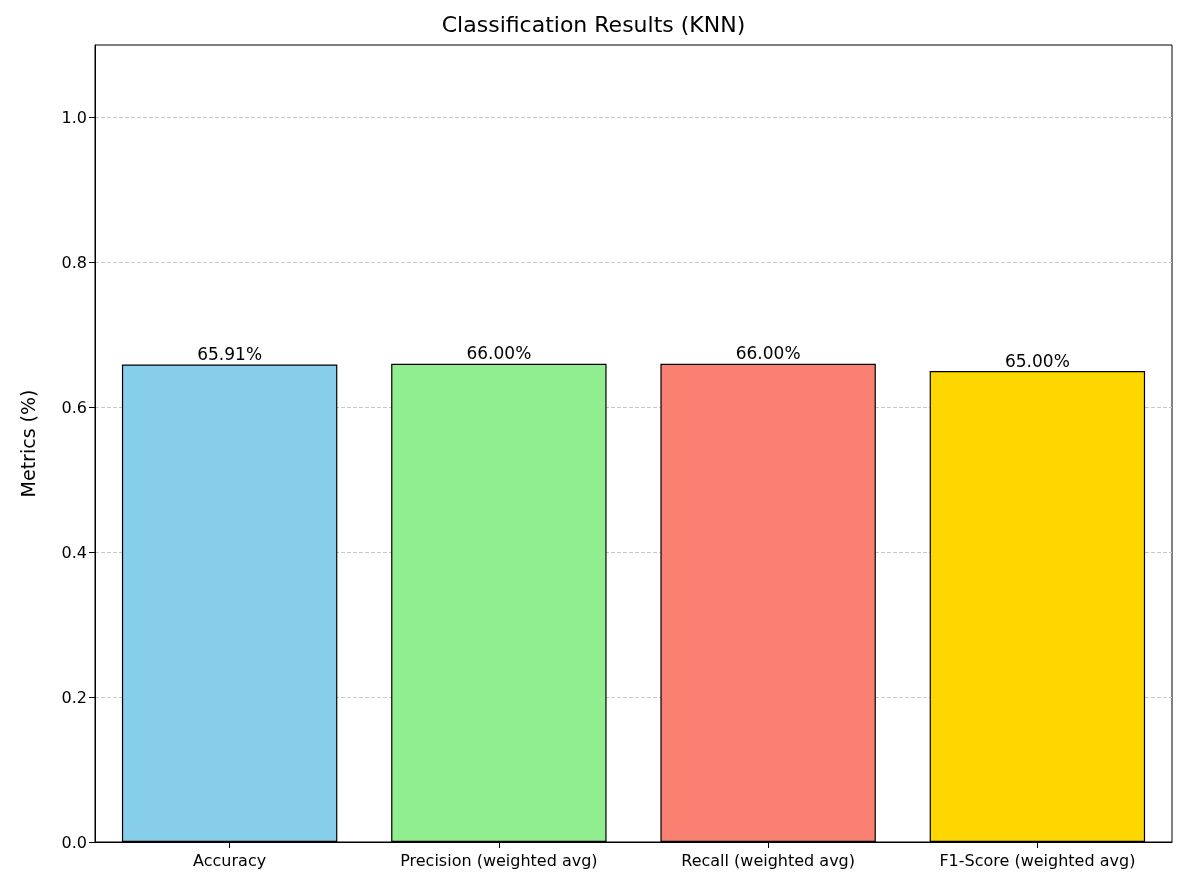  Describe the element at coordinates (230, 353) in the screenshot. I see `data-label: 65.91%` at that location.